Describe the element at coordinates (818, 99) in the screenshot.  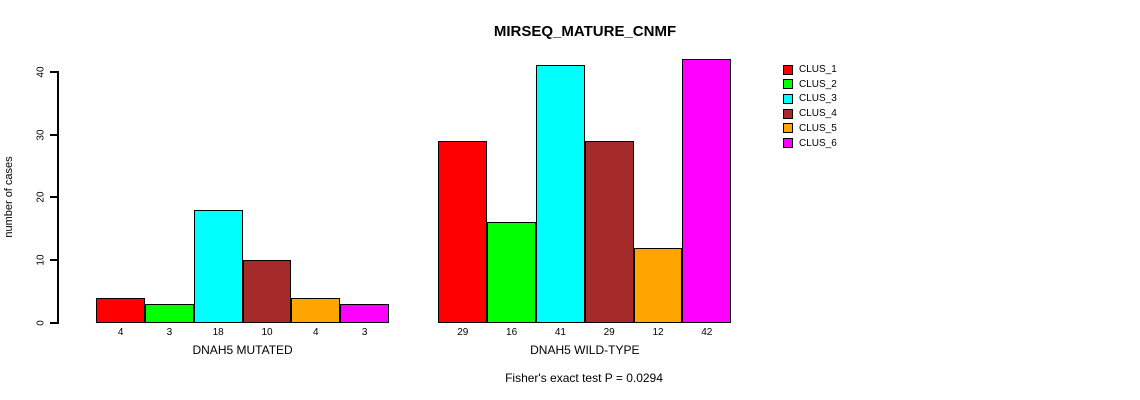
I see `legend-label: CLUS_3` at that location.